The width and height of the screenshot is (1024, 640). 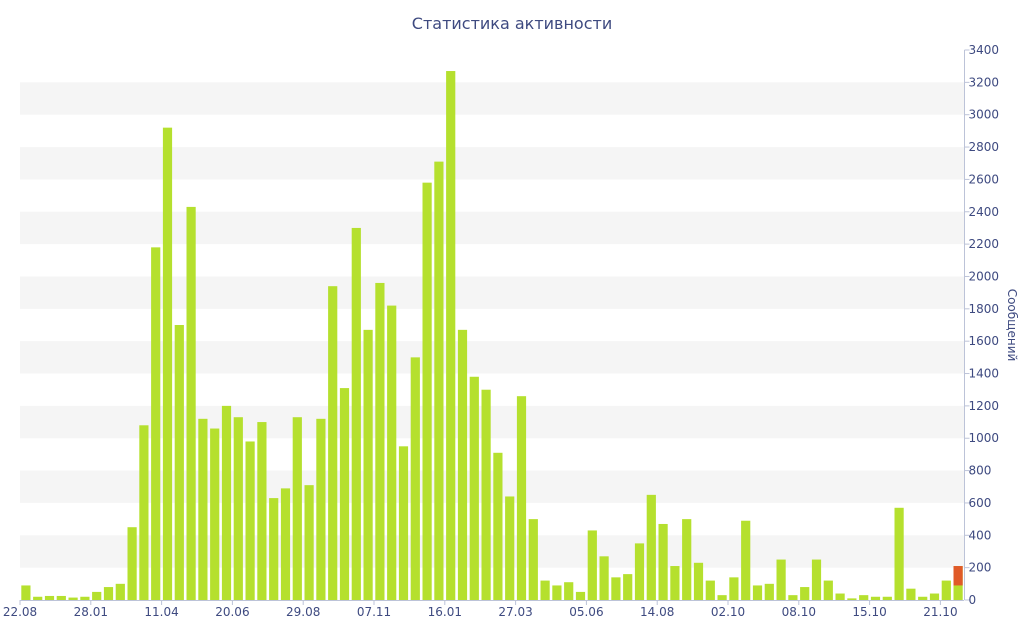 I want to click on y-tick-label: 3200, so click(x=984, y=82).